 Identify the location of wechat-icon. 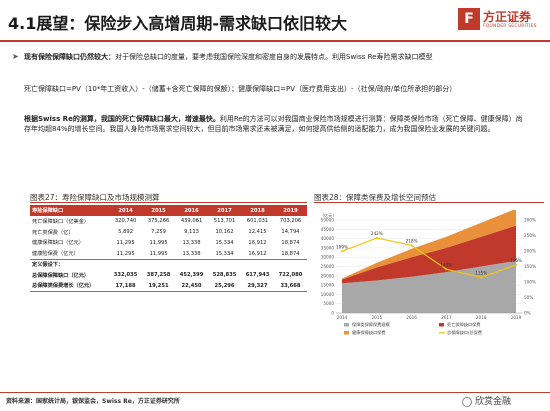
(467, 401).